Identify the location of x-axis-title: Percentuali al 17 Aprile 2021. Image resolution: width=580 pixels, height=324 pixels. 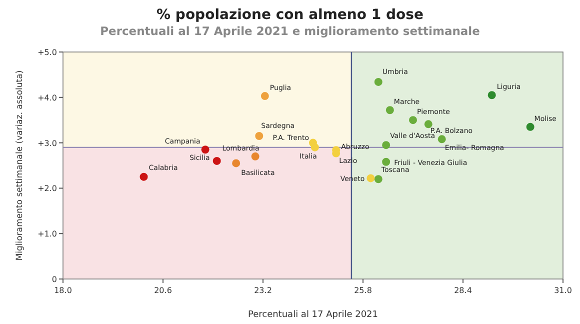
(313, 315).